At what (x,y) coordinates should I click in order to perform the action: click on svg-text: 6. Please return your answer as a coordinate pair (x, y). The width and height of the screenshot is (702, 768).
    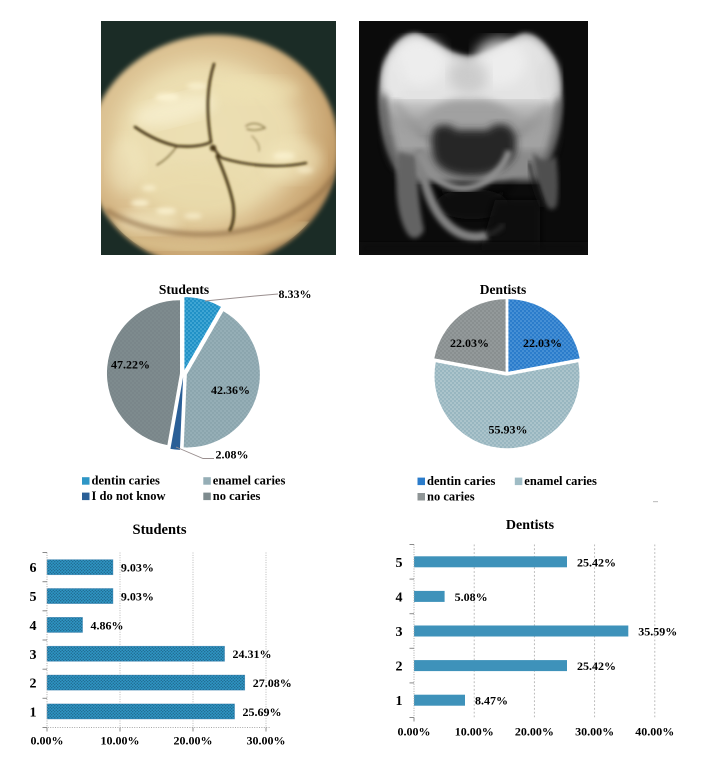
    Looking at the image, I should click on (33, 568).